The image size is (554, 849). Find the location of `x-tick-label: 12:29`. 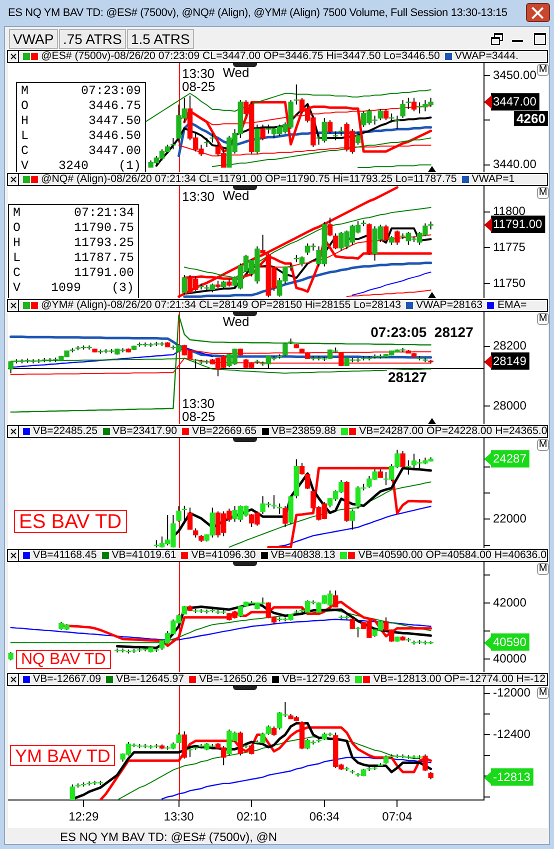

x-tick-label: 12:29 is located at coordinates (83, 817).